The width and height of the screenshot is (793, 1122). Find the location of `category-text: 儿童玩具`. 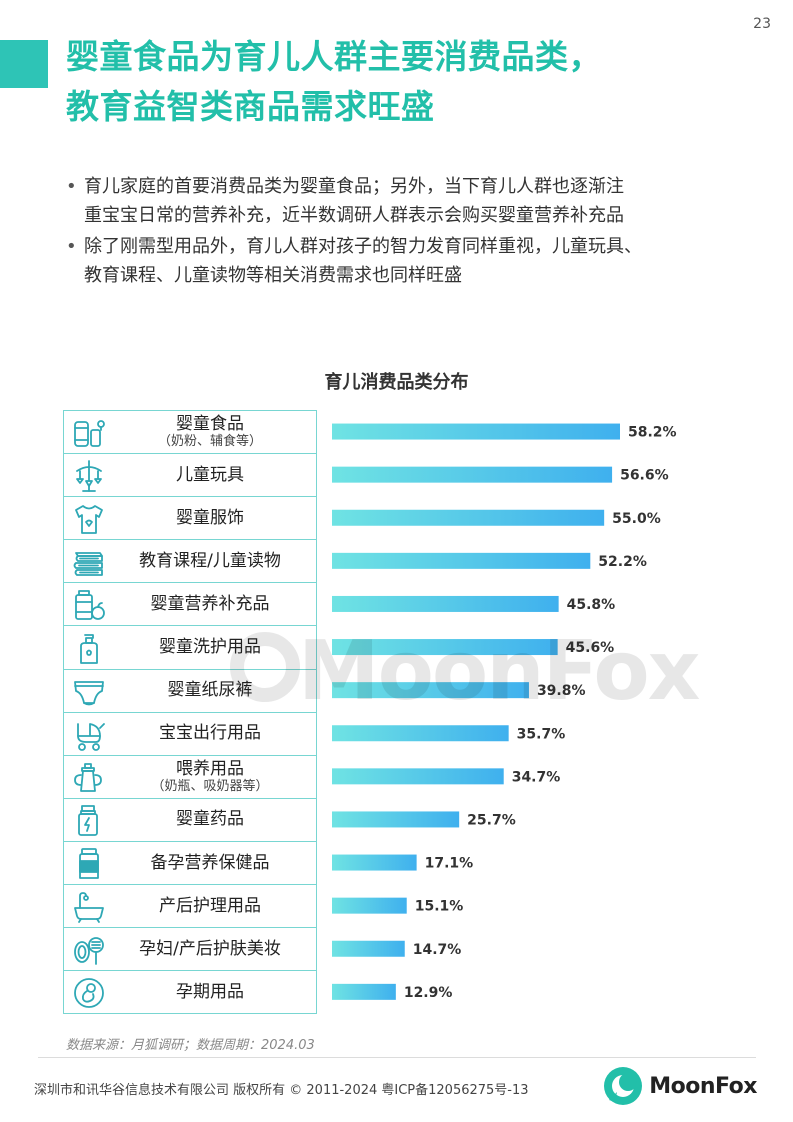

category-text: 儿童玩具 is located at coordinates (210, 475).